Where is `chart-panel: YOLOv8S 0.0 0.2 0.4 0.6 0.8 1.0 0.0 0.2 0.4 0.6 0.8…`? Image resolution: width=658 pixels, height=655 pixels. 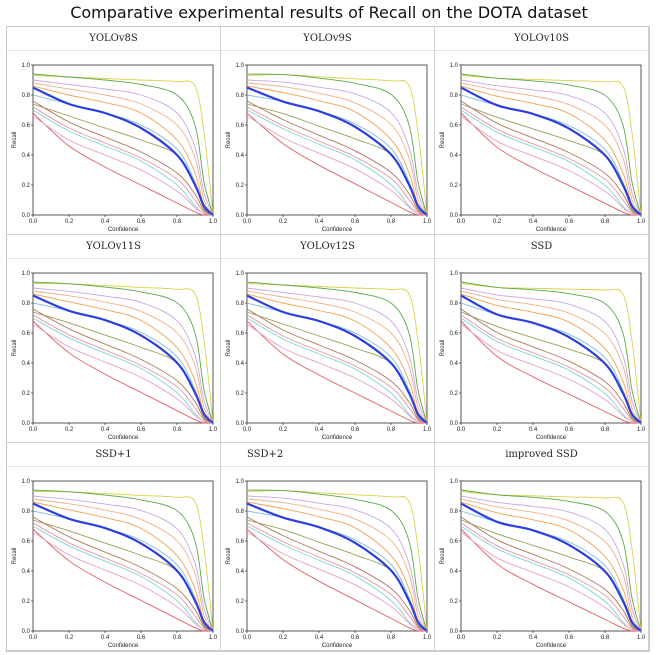 chart-panel: YOLOv8S 0.0 0.2 0.4 0.6 0.8 1.0 0.0 0.2 0.4 0.6 0.8… is located at coordinates (114, 131).